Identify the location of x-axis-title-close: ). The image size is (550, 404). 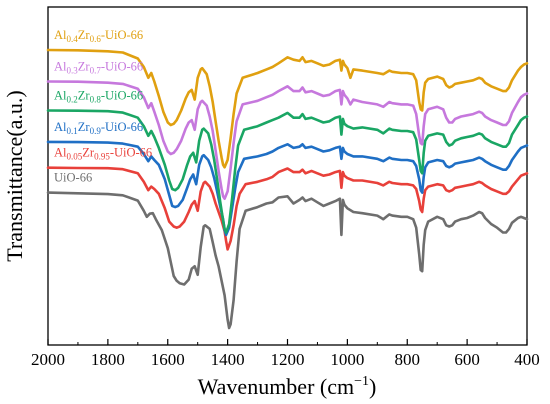
(372, 386).